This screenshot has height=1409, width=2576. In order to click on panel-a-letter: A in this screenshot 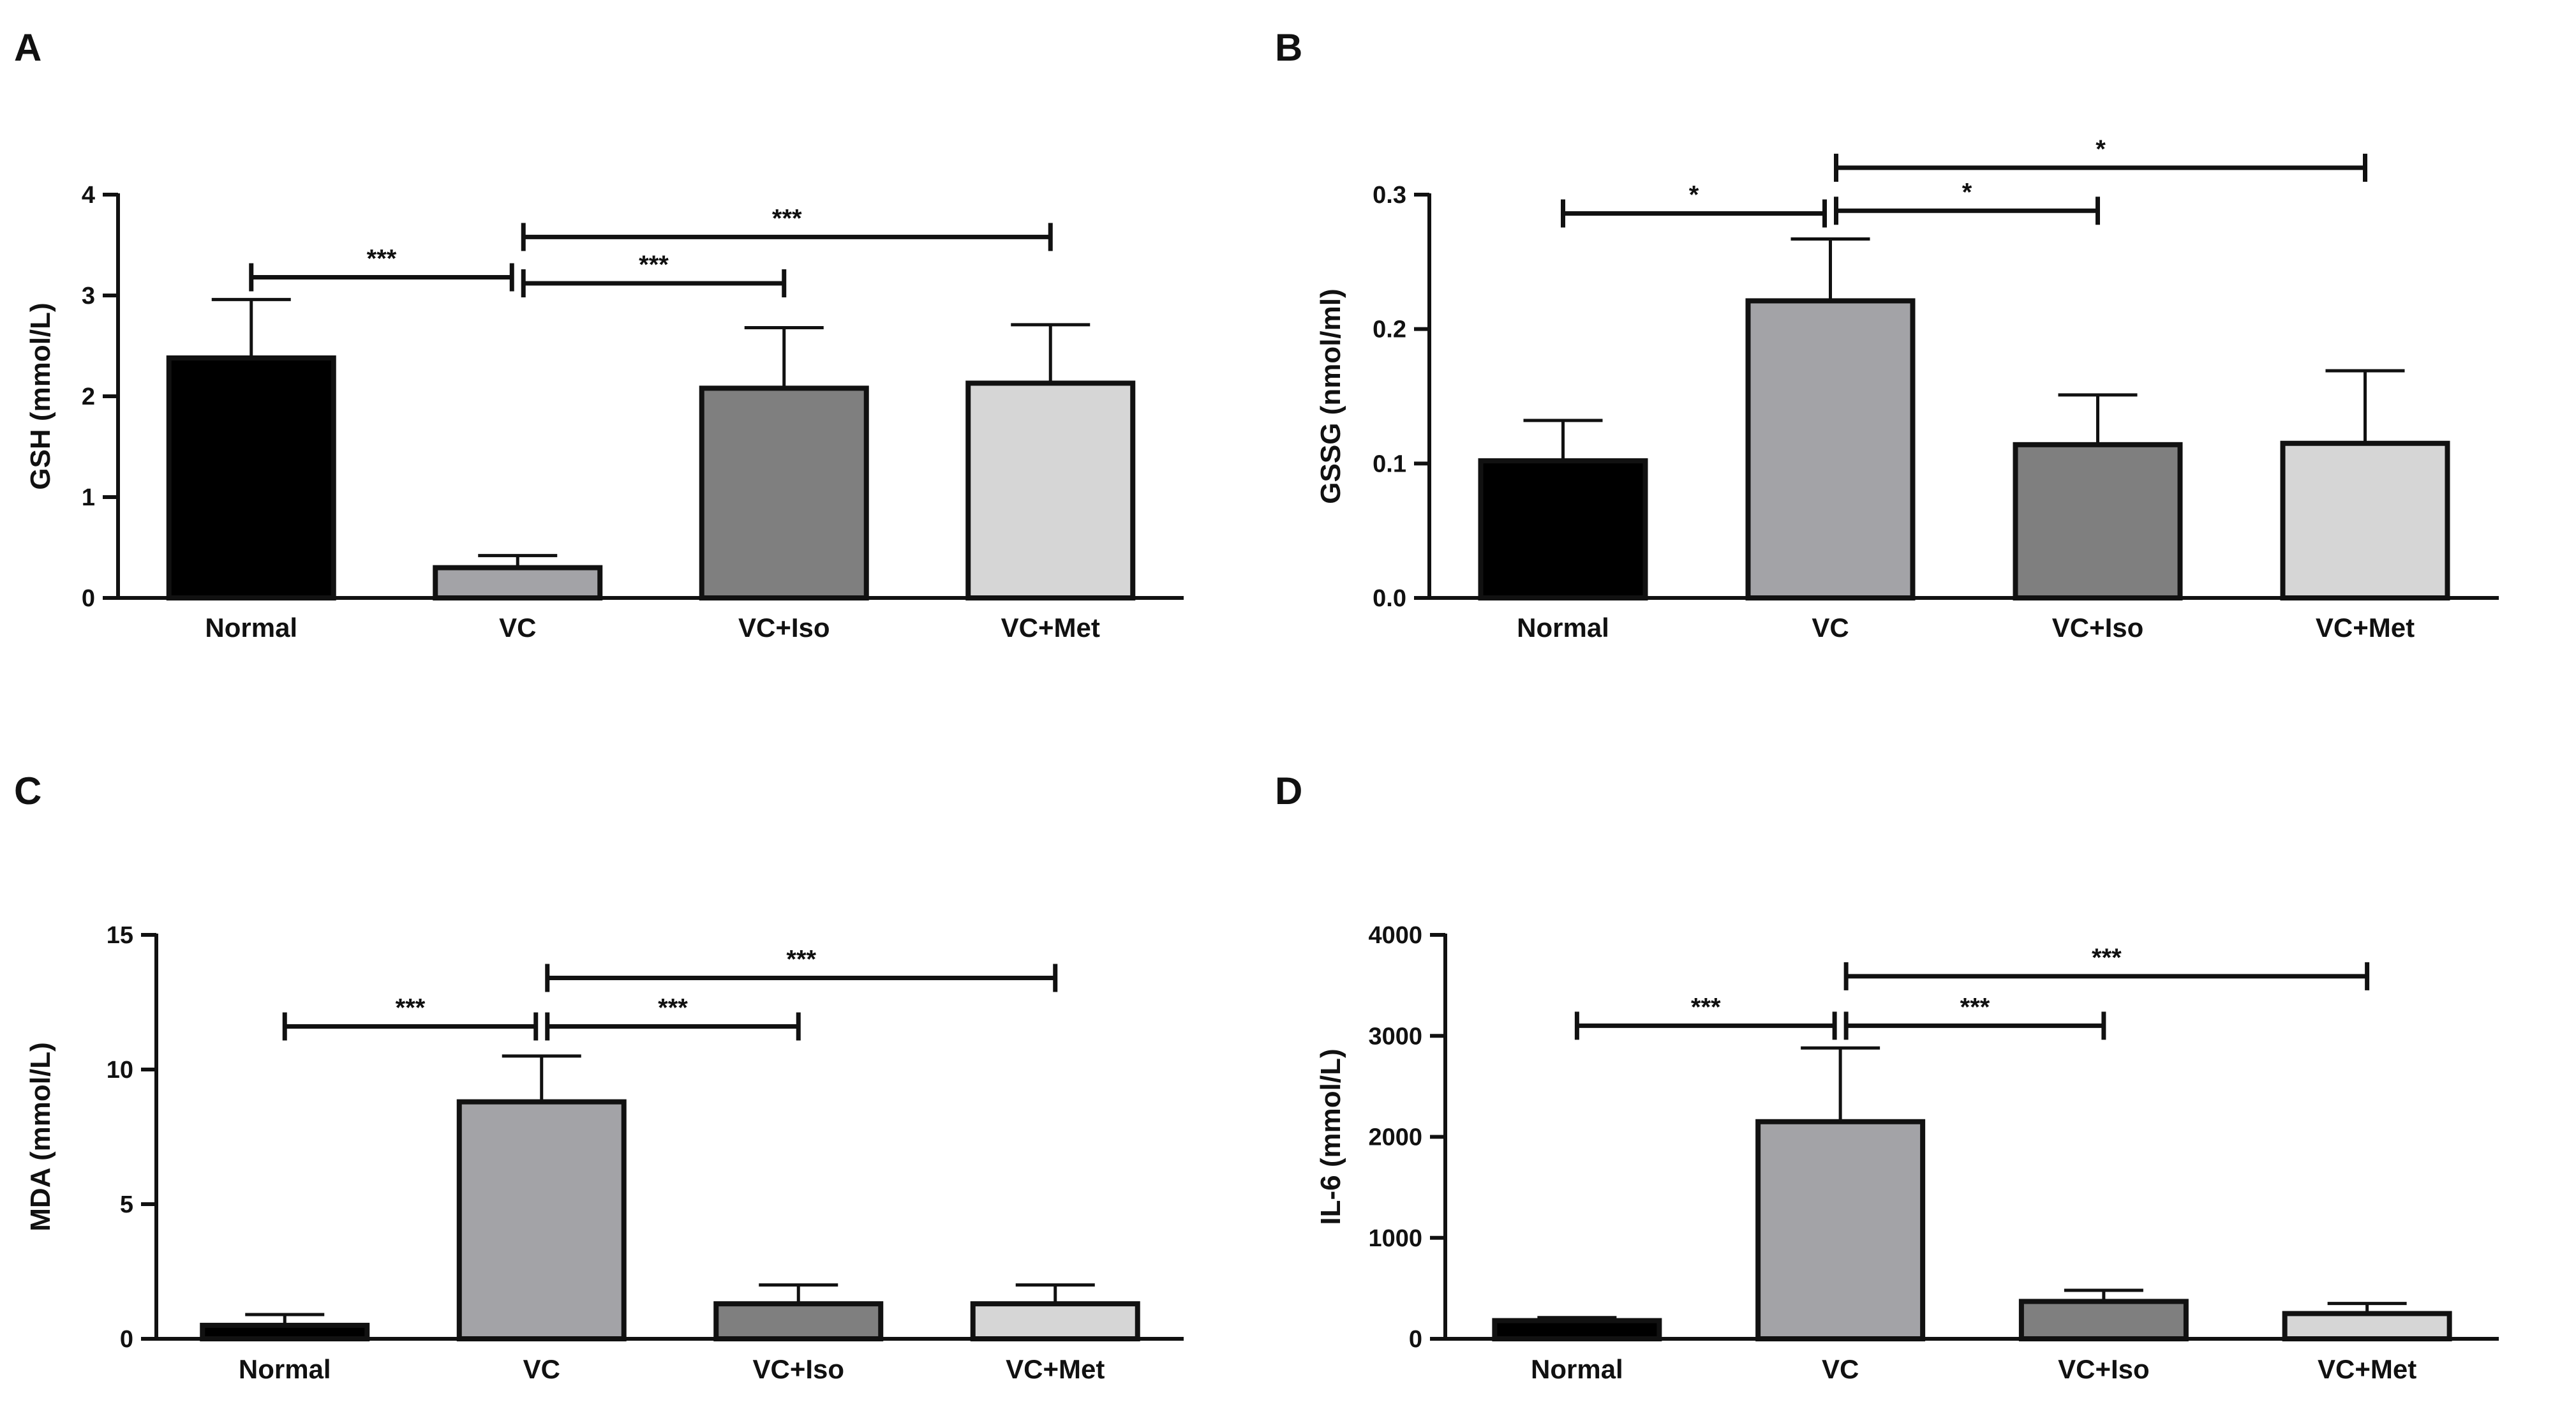, I will do `click(27, 48)`.